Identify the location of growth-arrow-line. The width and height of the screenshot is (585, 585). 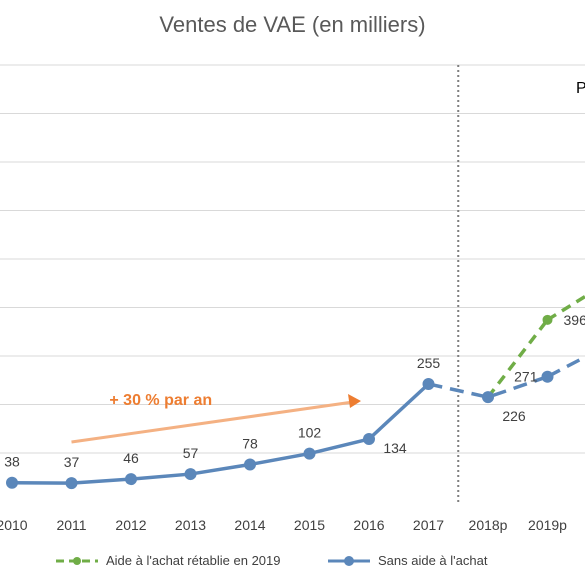
(212, 422).